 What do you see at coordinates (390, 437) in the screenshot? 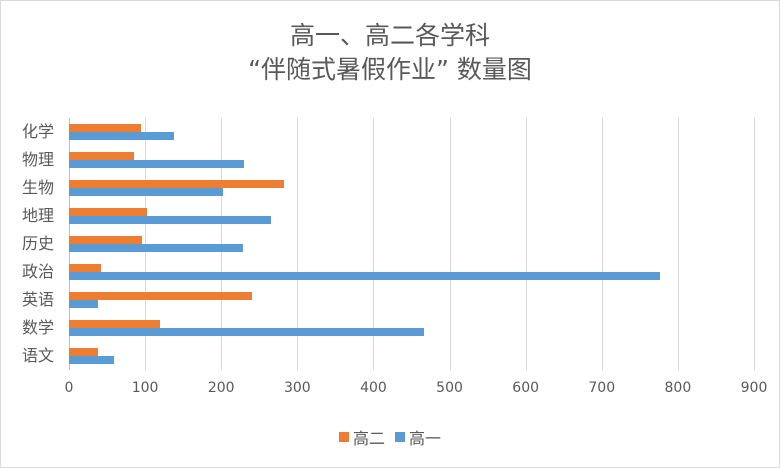
I see `legend: 高二 高一` at bounding box center [390, 437].